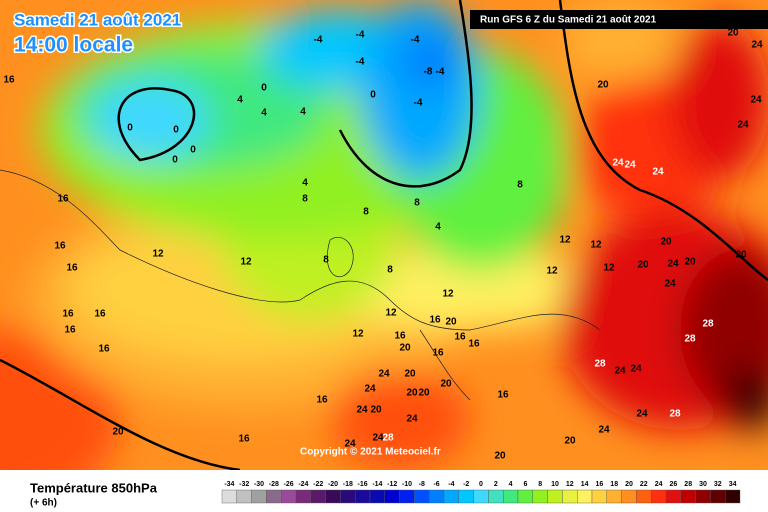 The image size is (768, 512). Describe the element at coordinates (289, 484) in the screenshot. I see `legend-label: -26` at that location.